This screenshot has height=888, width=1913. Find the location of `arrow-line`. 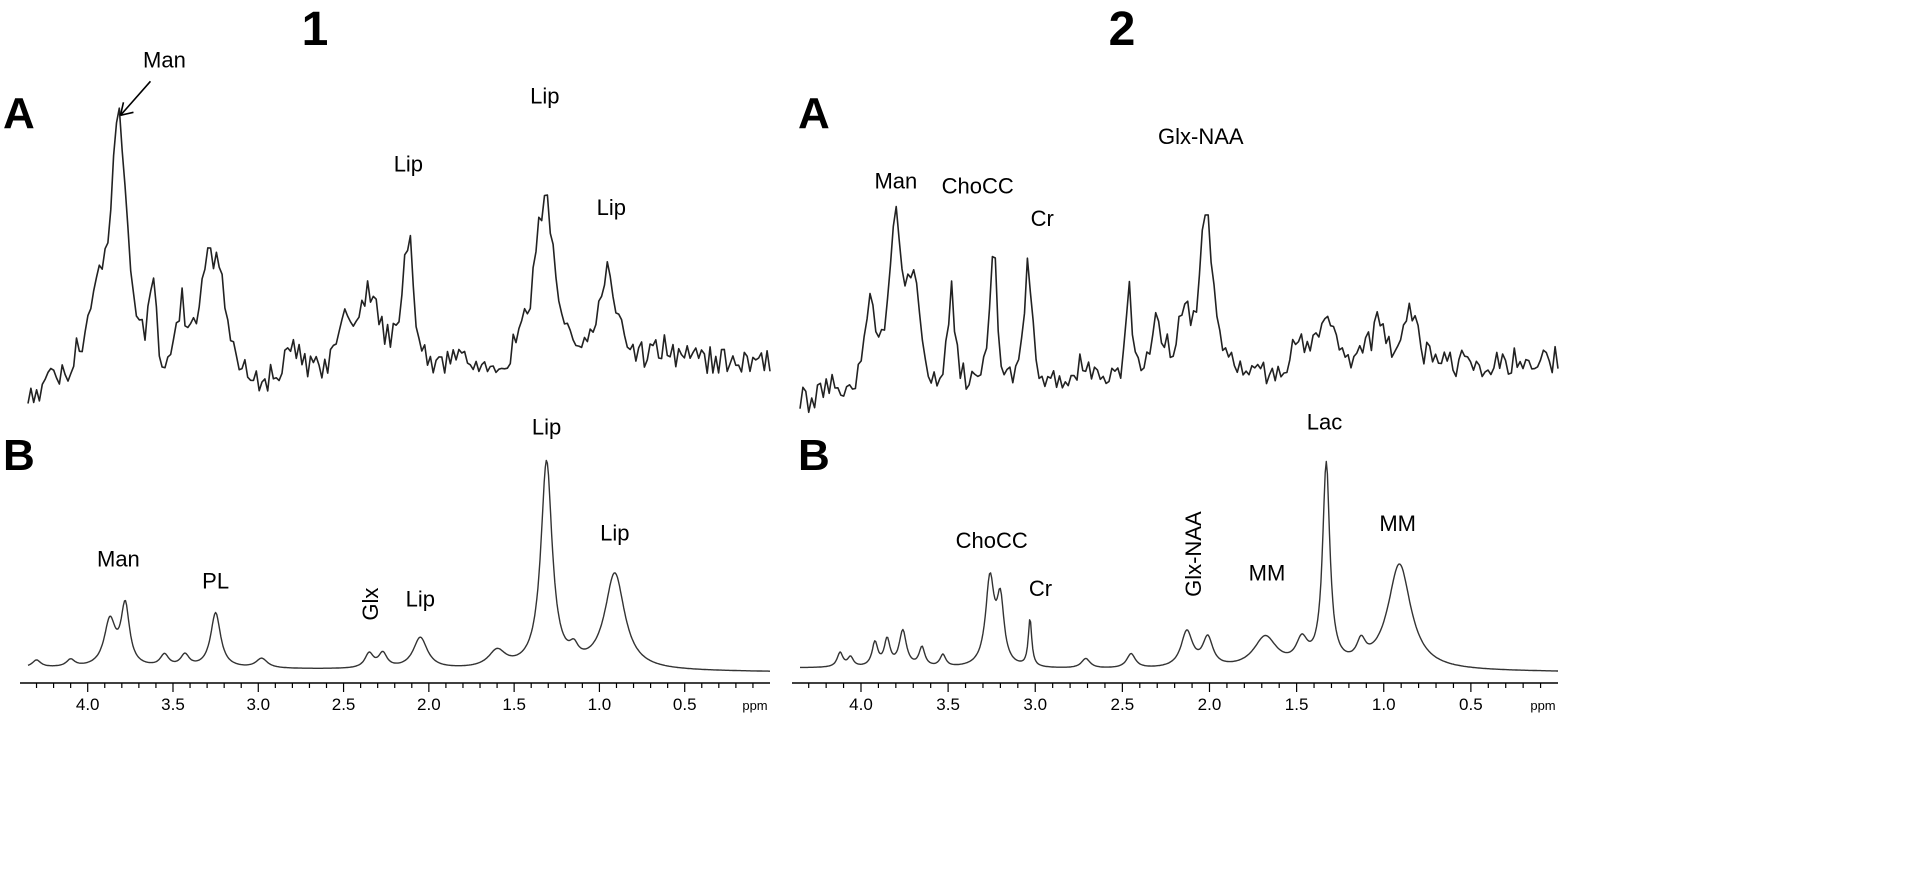

arrow-line is located at coordinates (135, 98).